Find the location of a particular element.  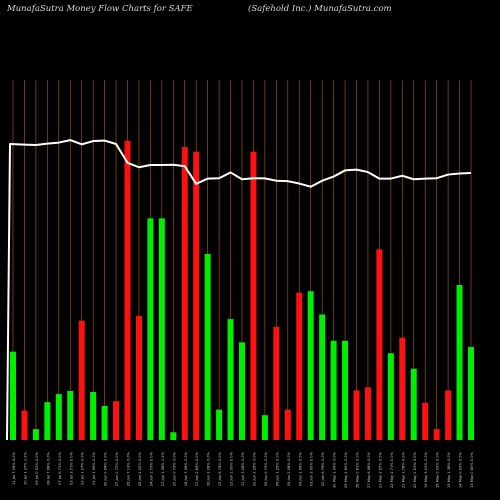

x-tick-label: 02 Jul 1.07% 0.0% is located at coordinates (83, 467).